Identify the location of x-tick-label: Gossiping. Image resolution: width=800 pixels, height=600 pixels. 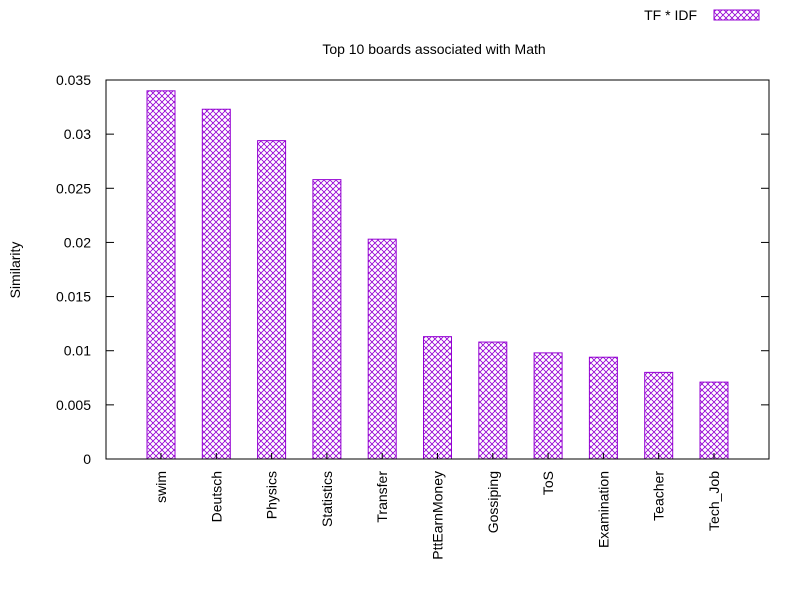
(493, 502).